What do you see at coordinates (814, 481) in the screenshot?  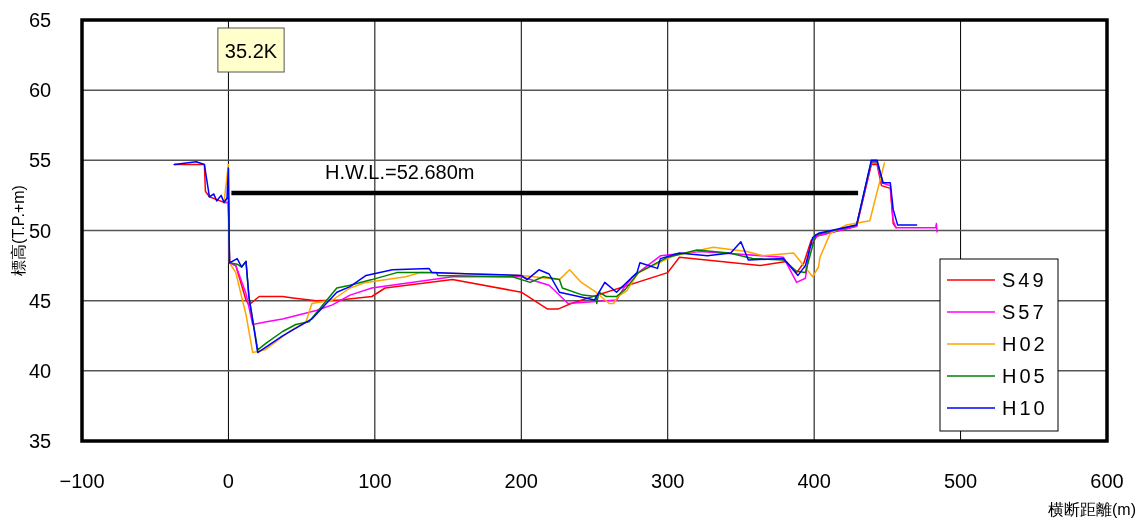 I see `x-tick-label: 400` at bounding box center [814, 481].